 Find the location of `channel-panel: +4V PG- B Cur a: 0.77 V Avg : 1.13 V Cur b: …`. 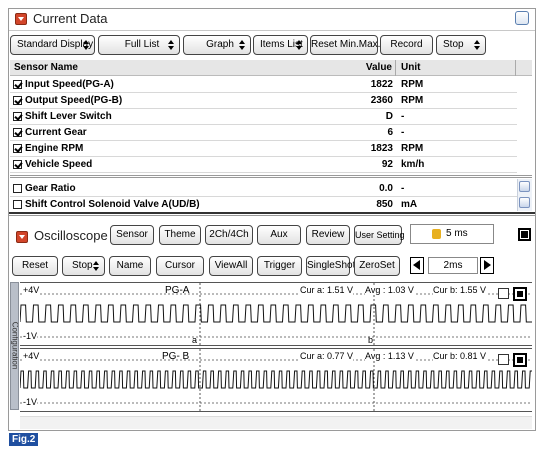

channel-panel: +4V PG- B Cur a: 0.77 V Avg : 1.13 V Cur b: … is located at coordinates (276, 380).